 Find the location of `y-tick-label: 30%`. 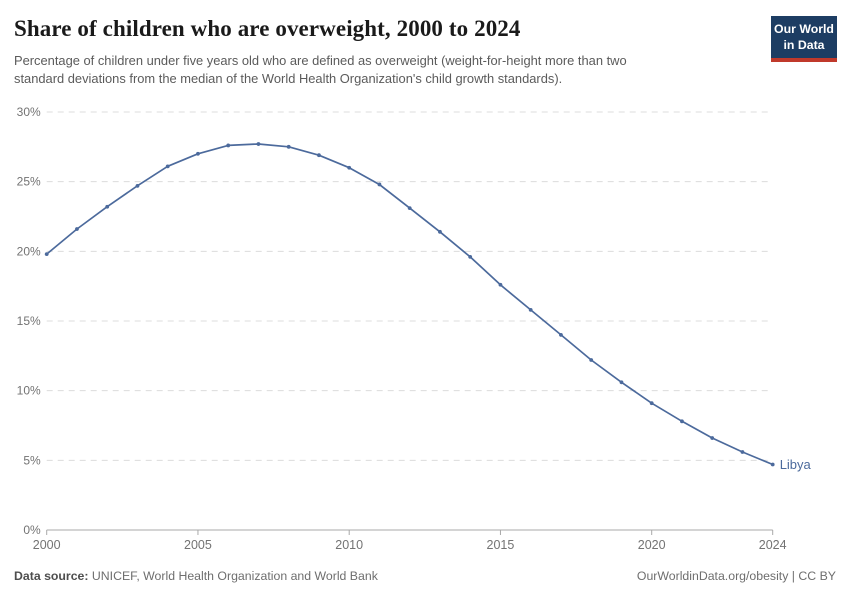

y-tick-label: 30% is located at coordinates (29, 112).